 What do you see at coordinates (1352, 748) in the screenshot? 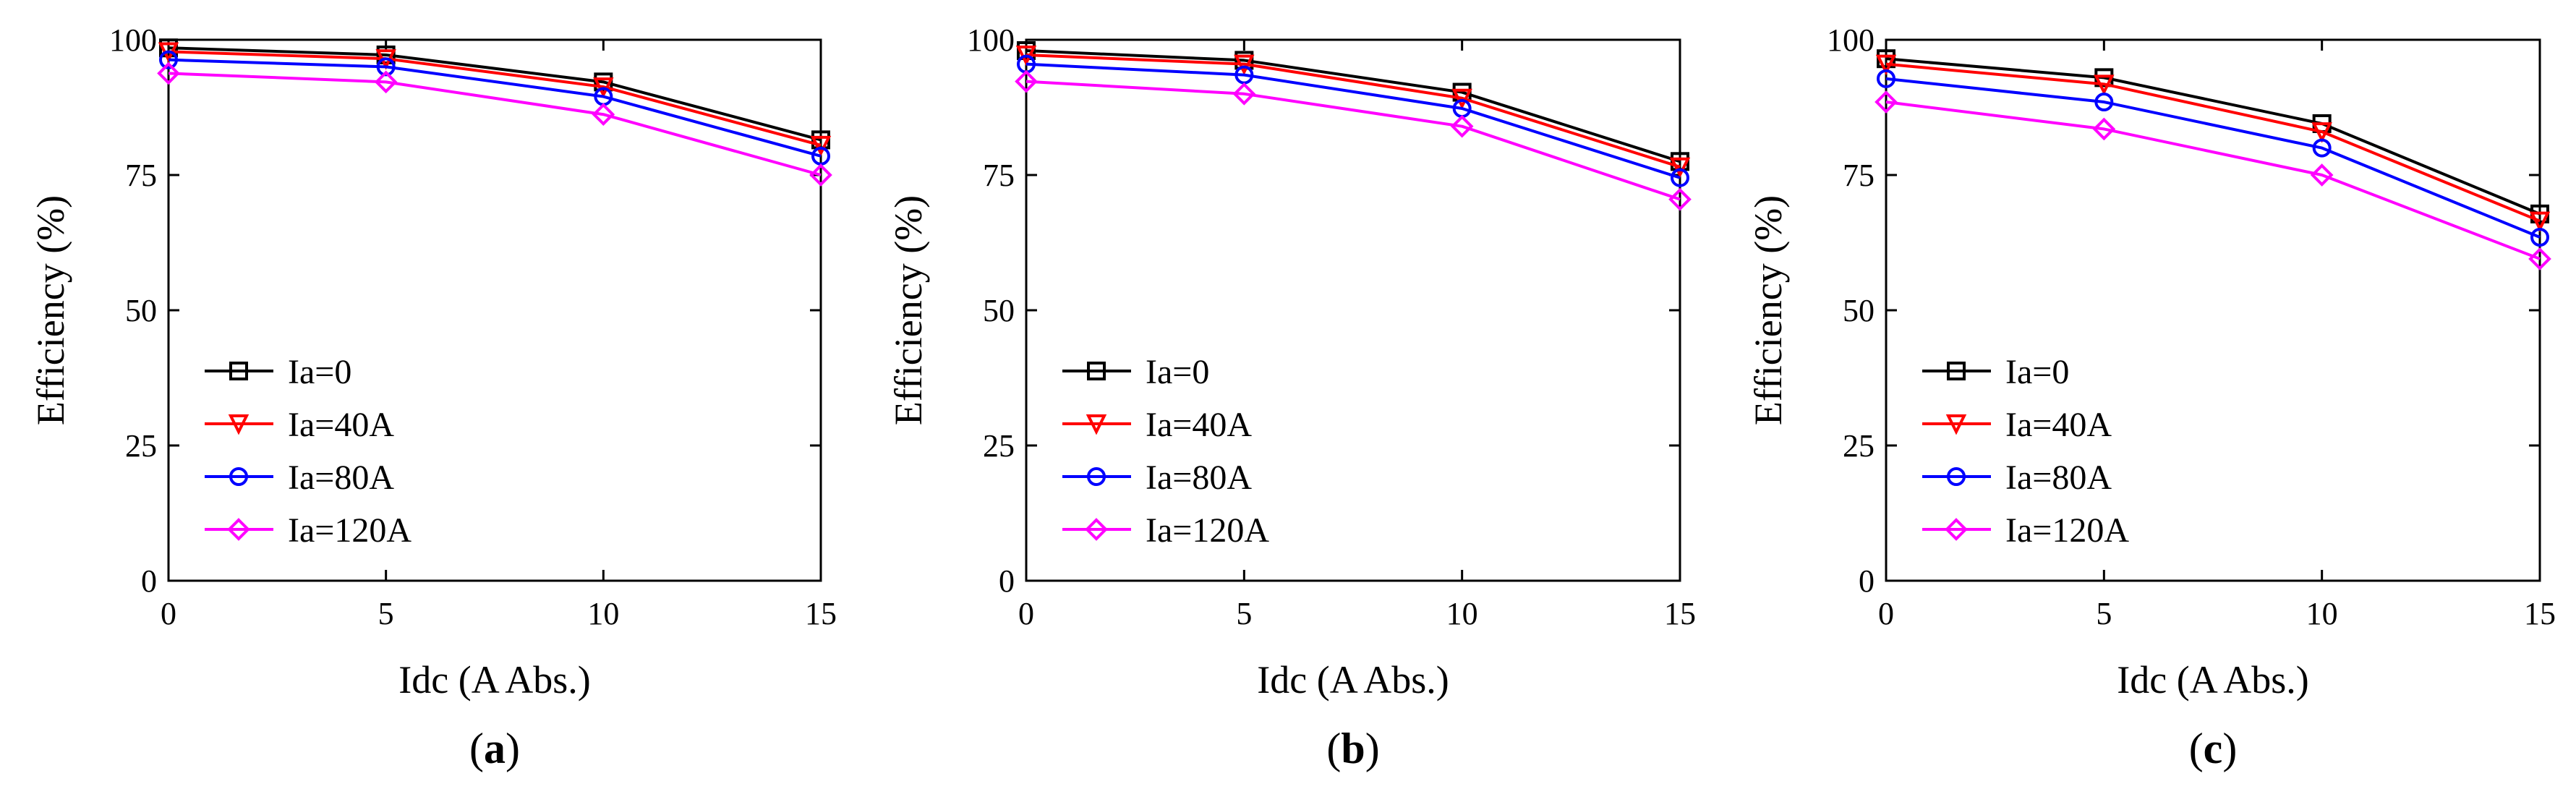
I see `panel-label: (b)` at bounding box center [1352, 748].